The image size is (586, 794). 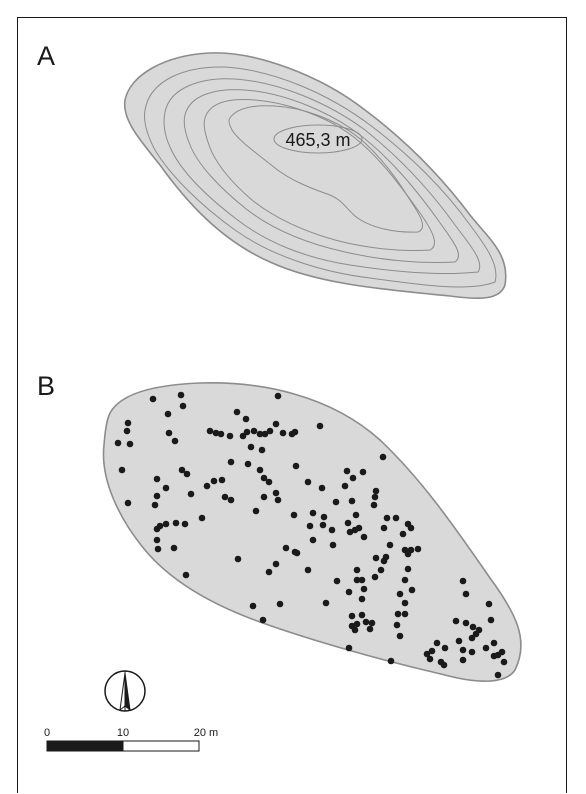 What do you see at coordinates (46, 386) in the screenshot?
I see `panel-label-b: B` at bounding box center [46, 386].